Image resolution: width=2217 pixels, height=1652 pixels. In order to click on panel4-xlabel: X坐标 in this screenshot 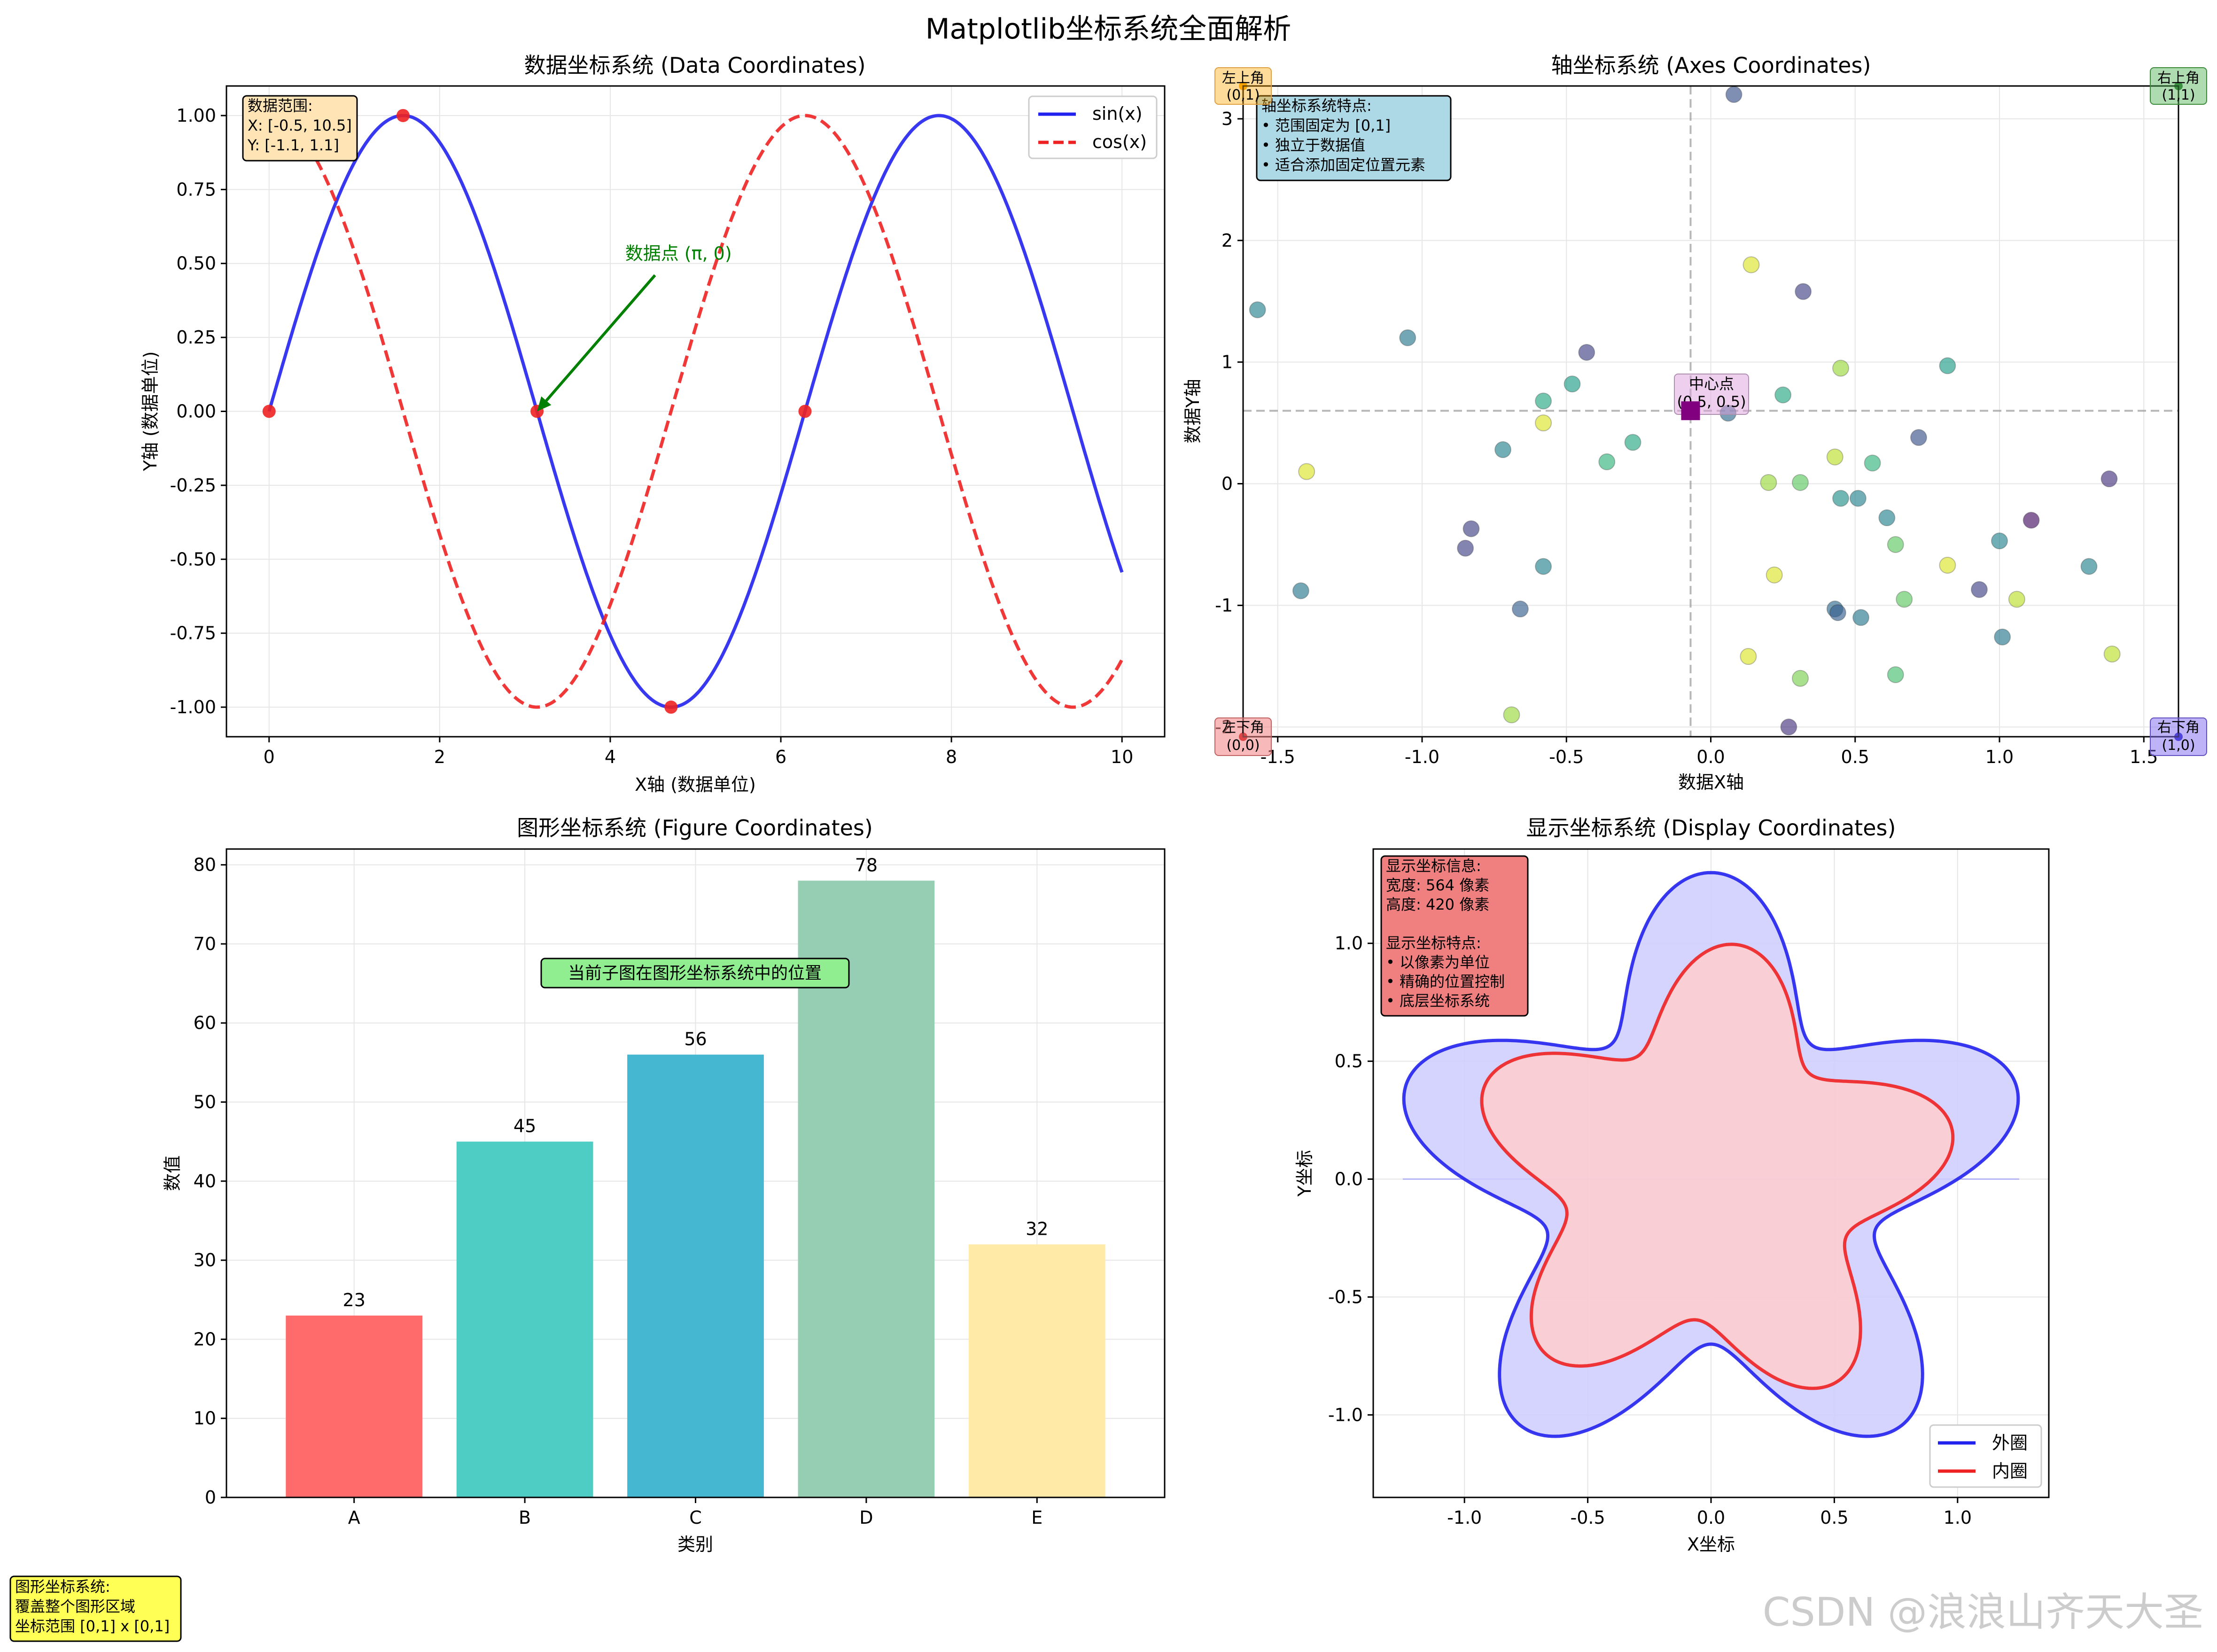, I will do `click(1711, 1544)`.